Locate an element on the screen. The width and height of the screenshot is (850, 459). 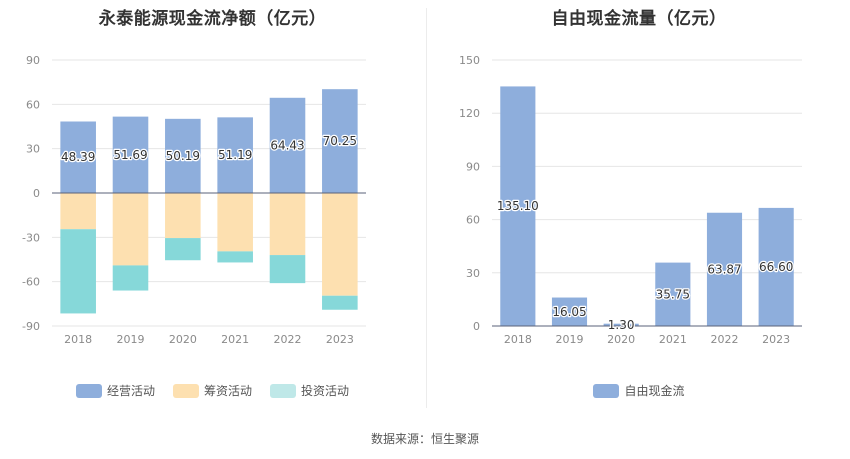
data-label: 51.69 is located at coordinates (130, 155).